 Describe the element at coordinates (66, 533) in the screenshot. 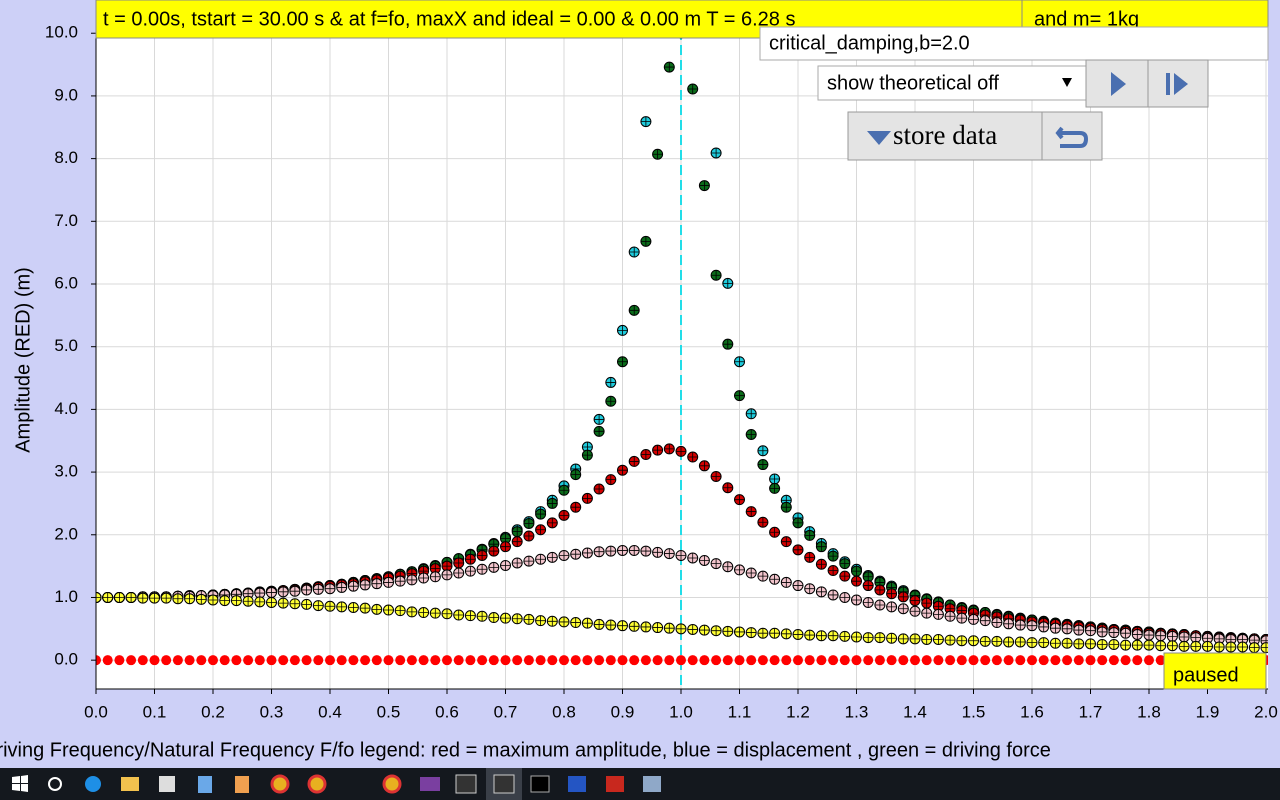

I see `y-tick-label: 2.0` at that location.